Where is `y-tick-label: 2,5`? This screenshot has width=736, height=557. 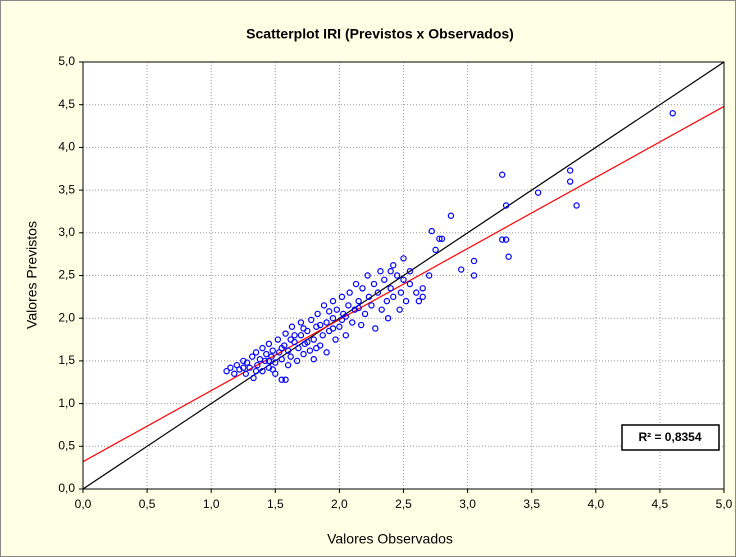 y-tick-label: 2,5 is located at coordinates (66, 275).